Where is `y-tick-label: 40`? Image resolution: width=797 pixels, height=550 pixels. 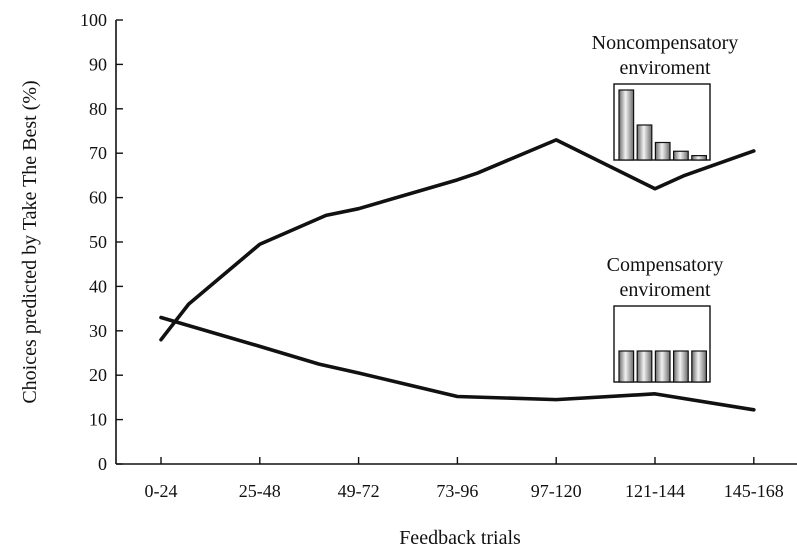
y-tick-label: 40 is located at coordinates (98, 286).